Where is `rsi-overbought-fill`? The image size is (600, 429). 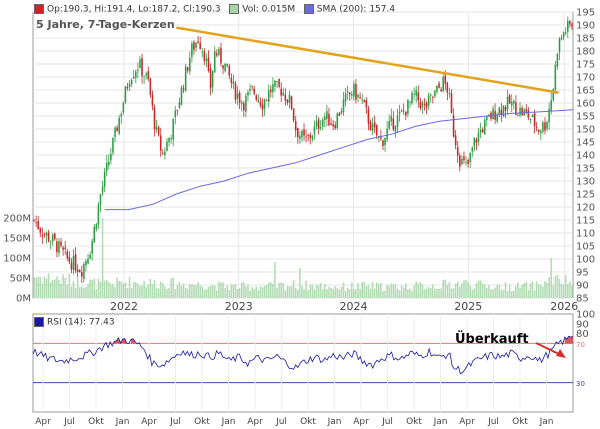
rsi-overbought-fill is located at coordinates (568, 340).